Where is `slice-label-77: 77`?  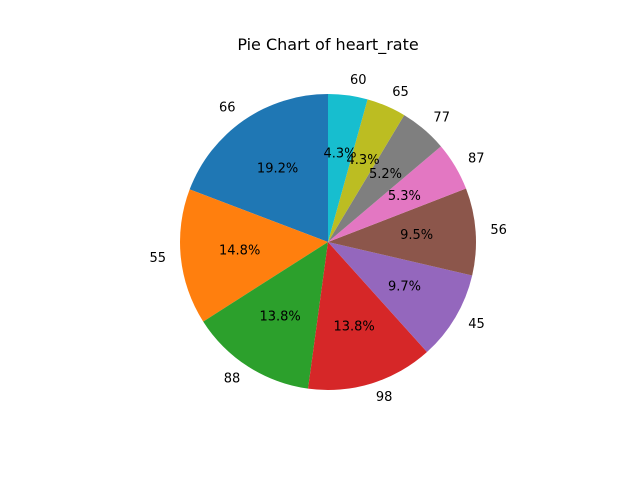 slice-label-77: 77 is located at coordinates (441, 117).